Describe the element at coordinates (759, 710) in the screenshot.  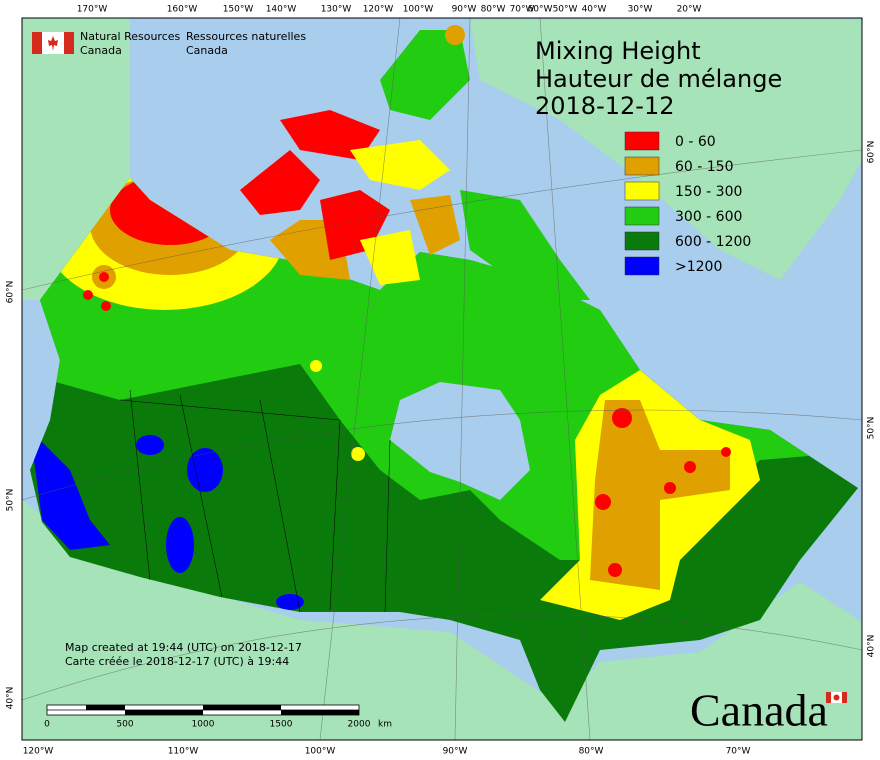
I see `wordmark: Canada` at that location.